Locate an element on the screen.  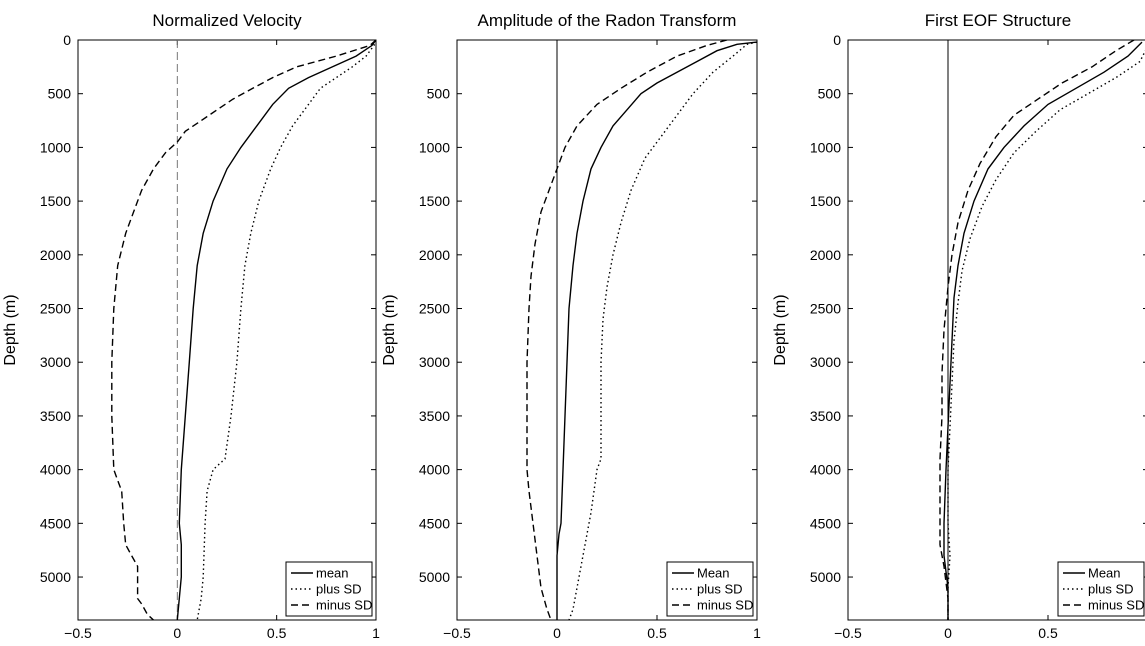
chart-title: Normalized Velocity is located at coordinates (227, 20).